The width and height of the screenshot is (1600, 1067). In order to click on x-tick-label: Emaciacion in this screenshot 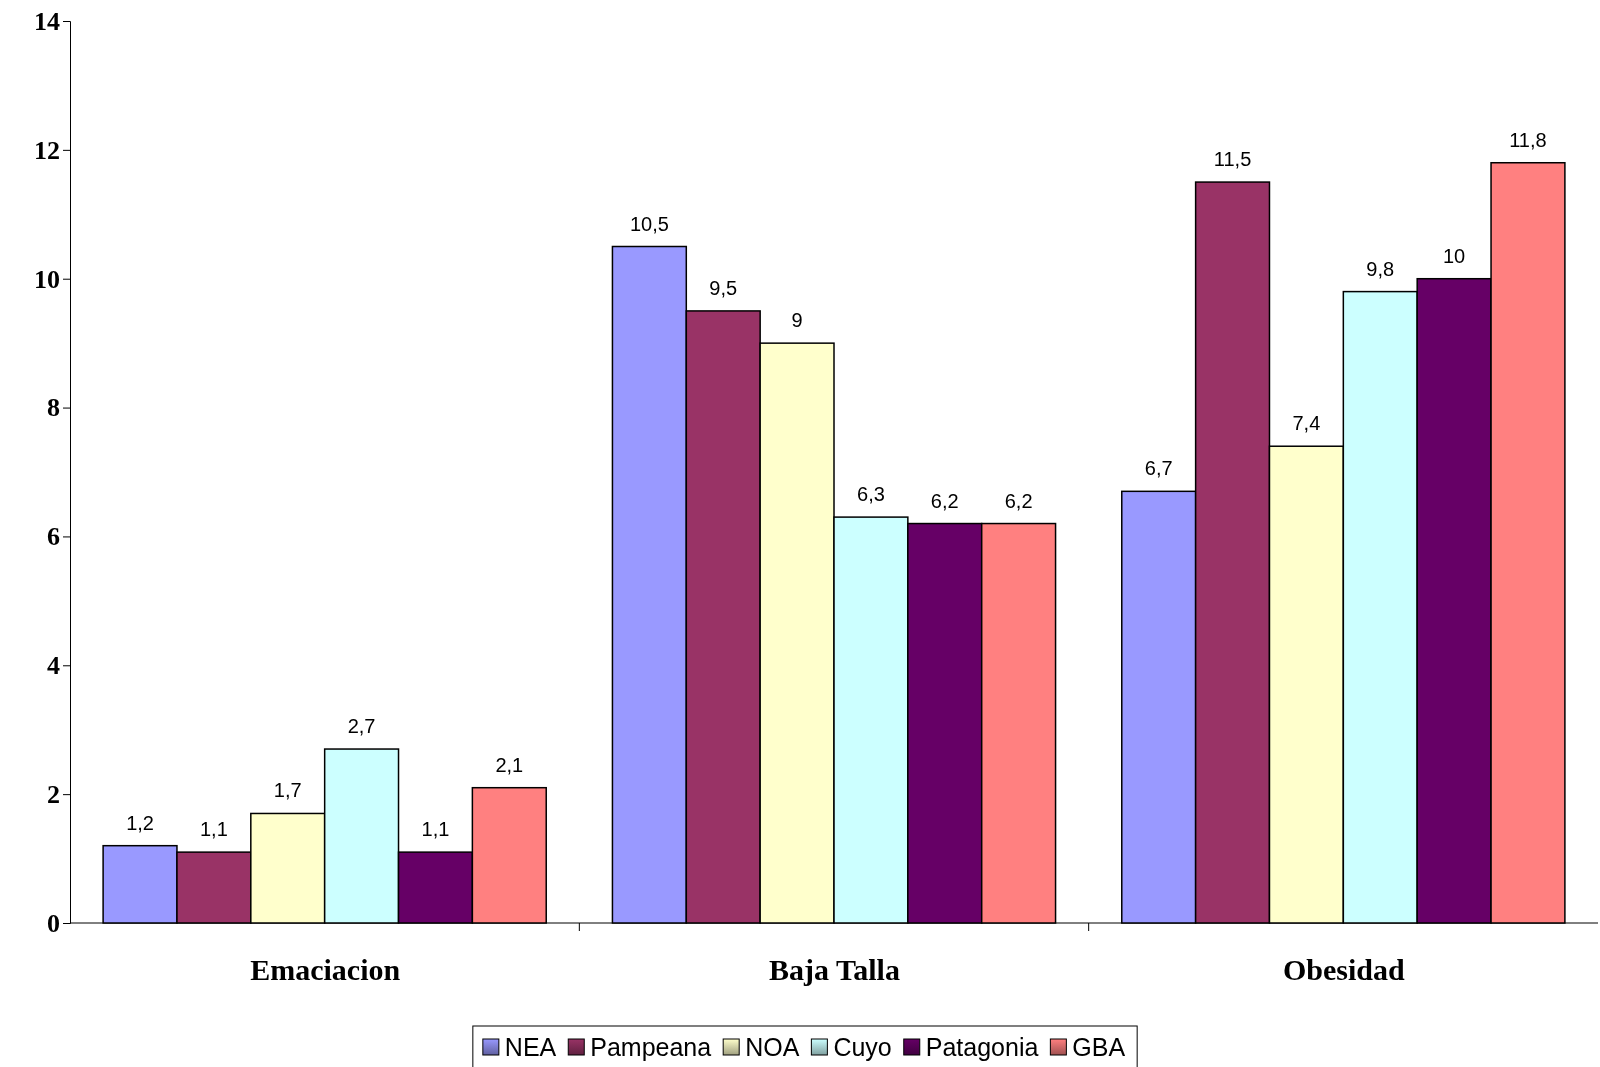, I will do `click(325, 969)`.